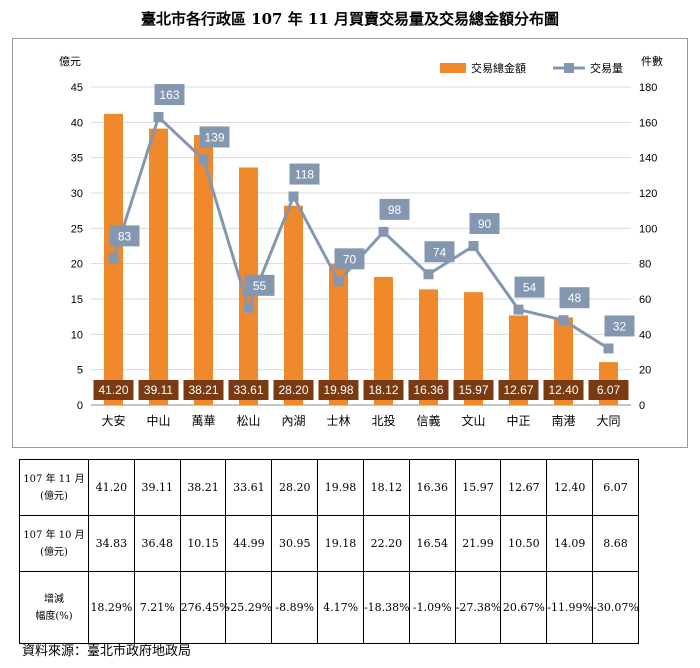 Image resolution: width=700 pixels, height=668 pixels. What do you see at coordinates (485, 224) in the screenshot?
I see `line-data-label: 90` at bounding box center [485, 224].